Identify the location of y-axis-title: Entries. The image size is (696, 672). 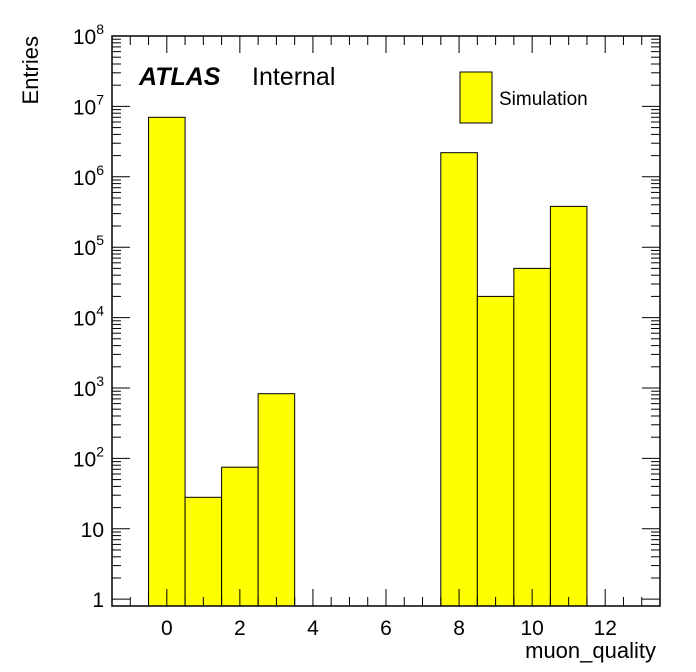
(30, 70).